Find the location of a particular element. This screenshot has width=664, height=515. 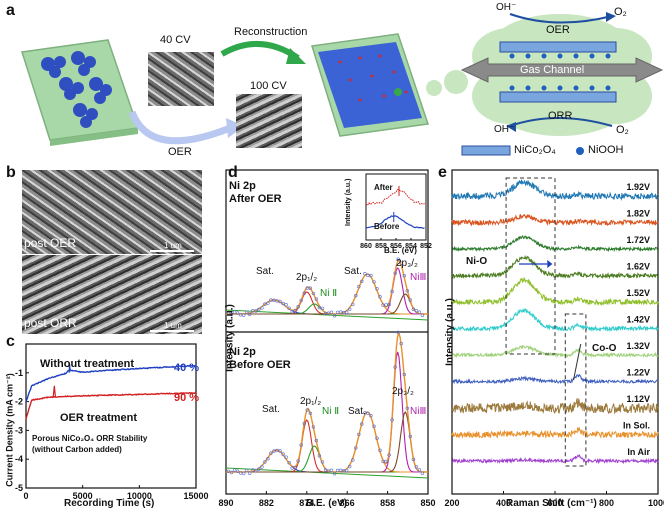

sem-post-oer-image is located at coordinates (112, 212).